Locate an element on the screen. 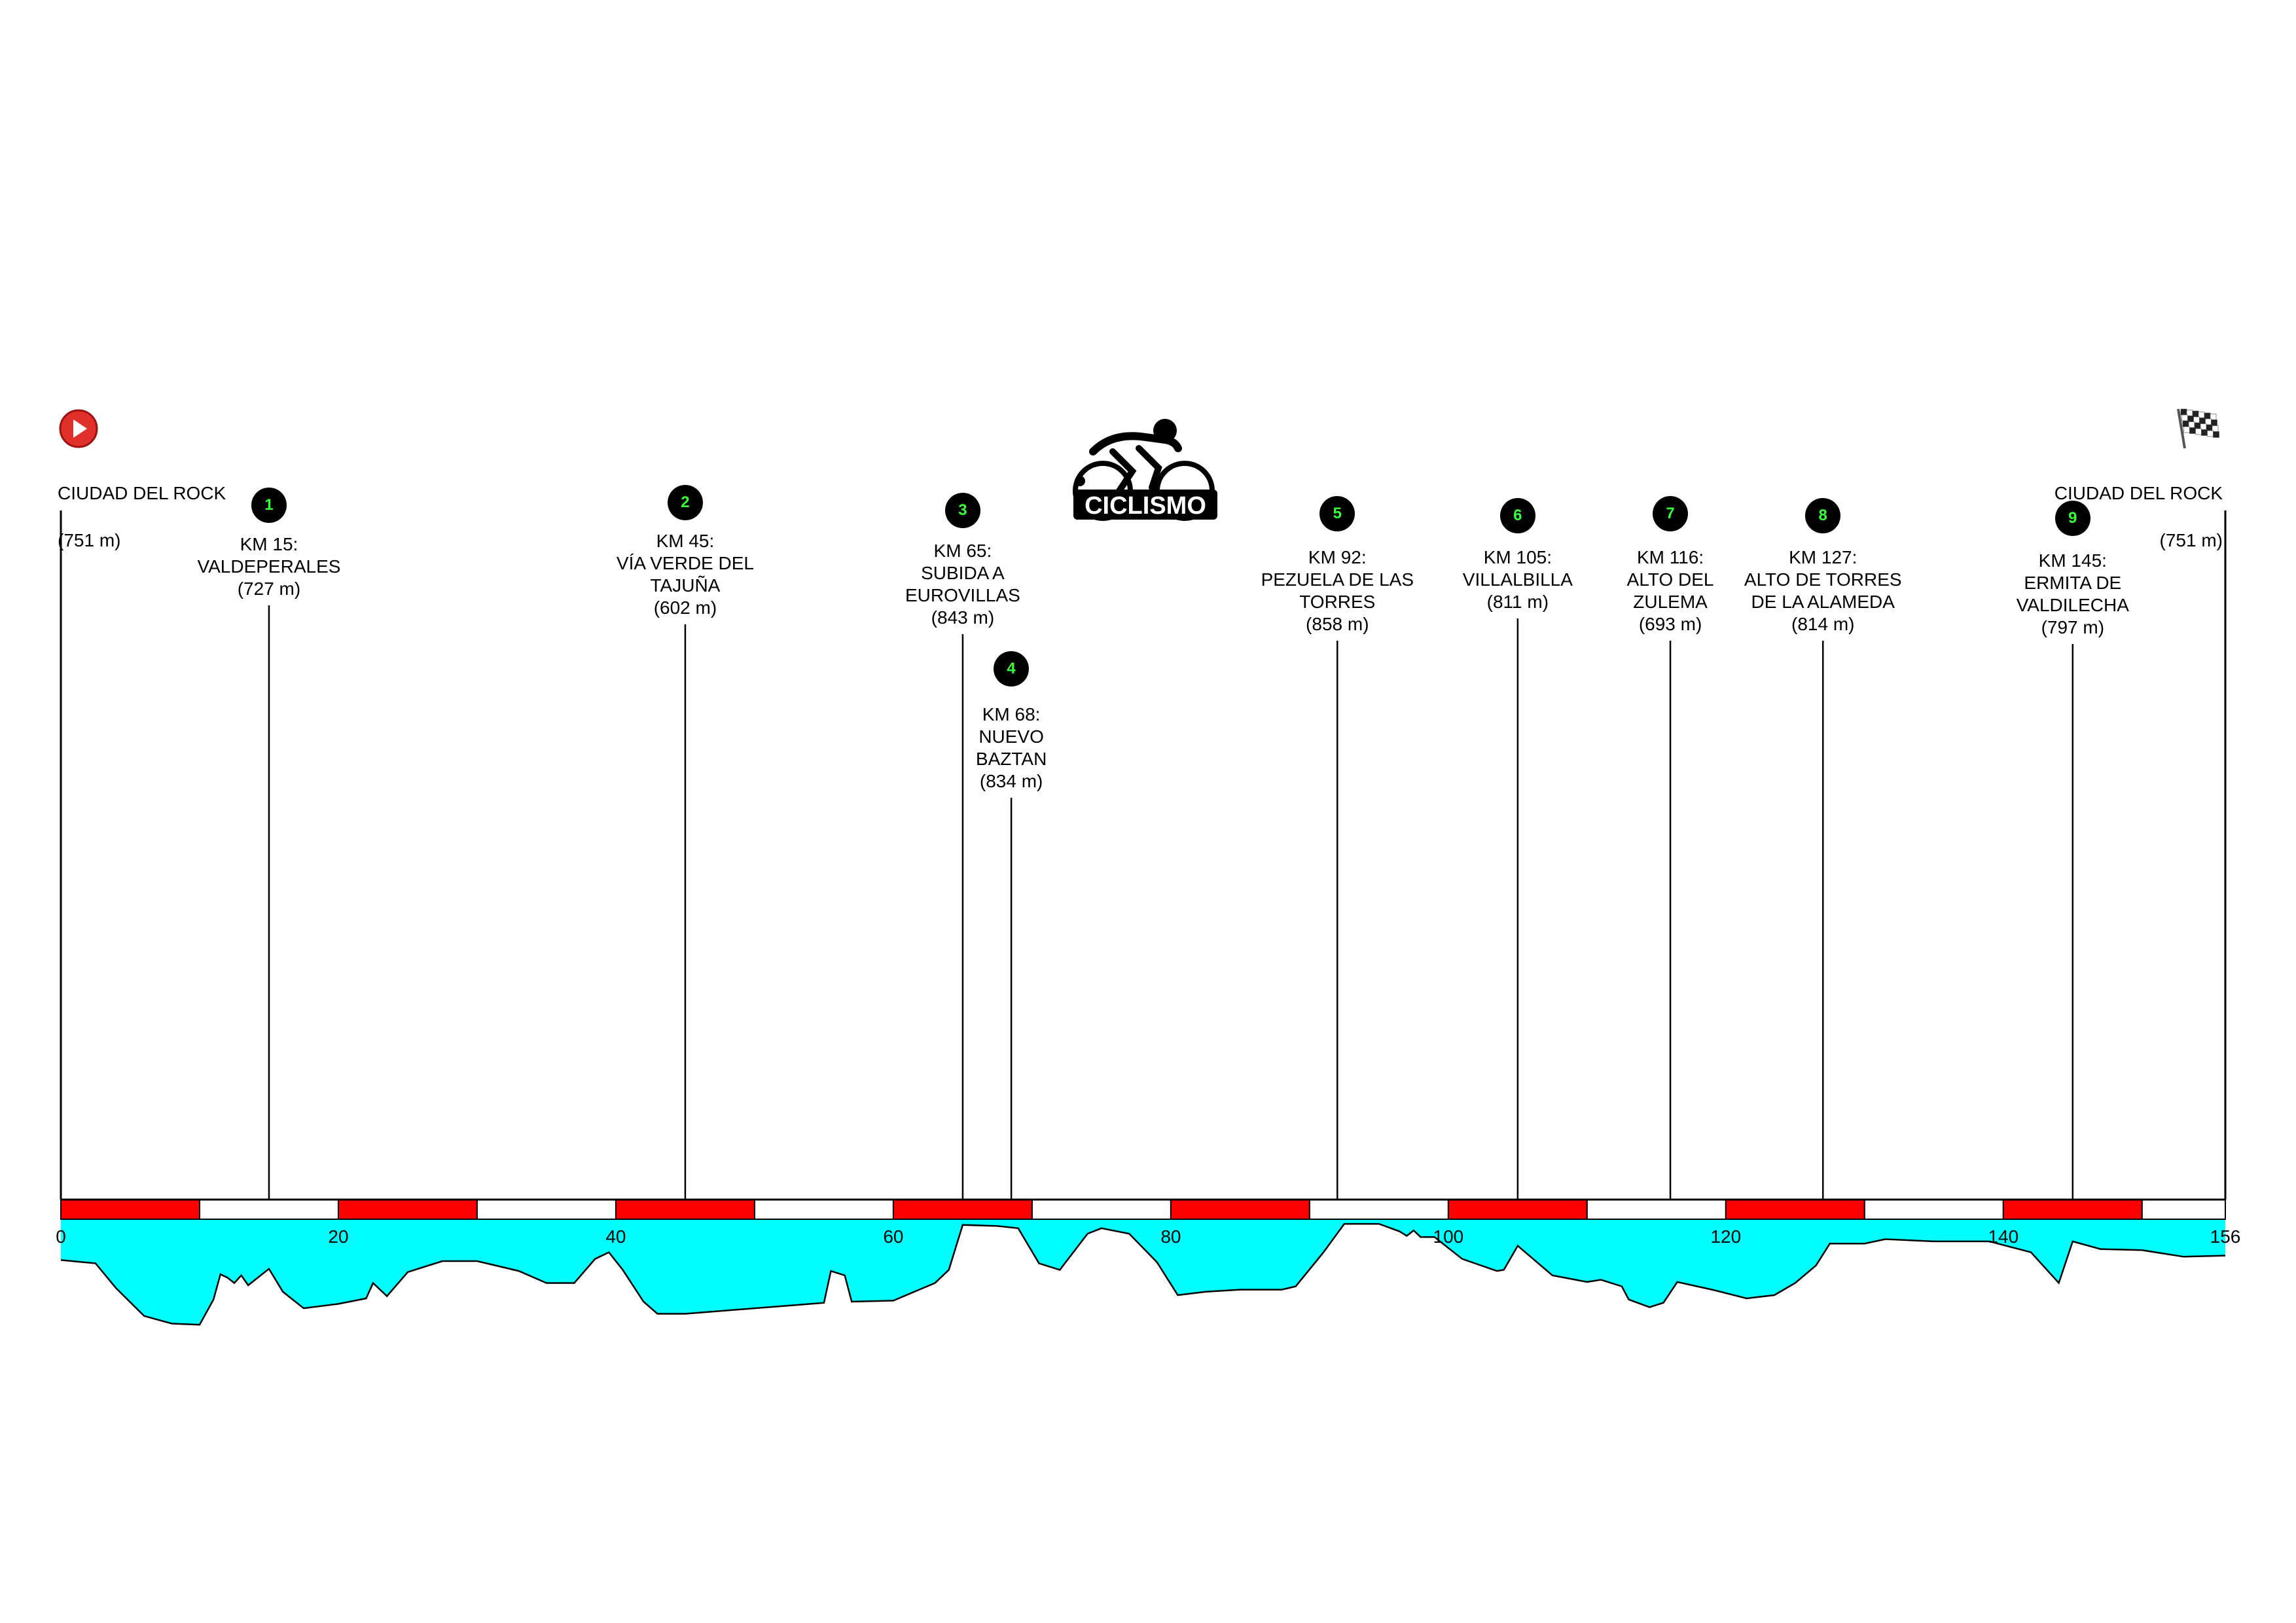  elevation-area is located at coordinates (1143, 1262).